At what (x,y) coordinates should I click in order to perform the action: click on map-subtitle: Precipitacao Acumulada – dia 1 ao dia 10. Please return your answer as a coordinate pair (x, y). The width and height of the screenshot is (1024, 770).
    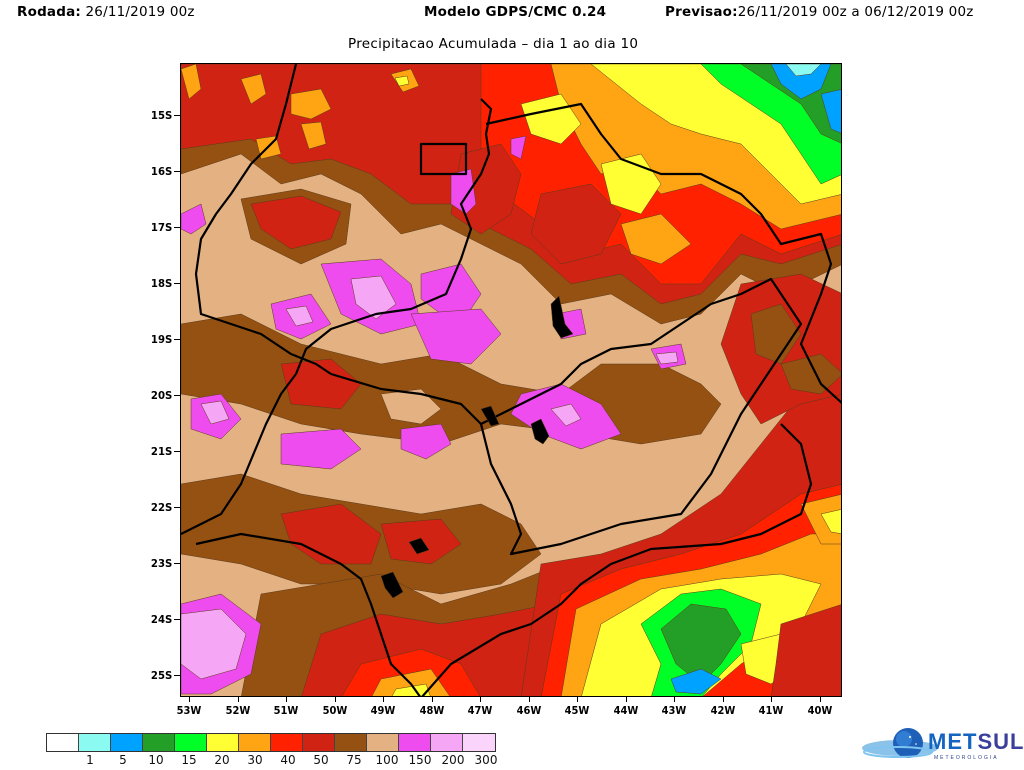
    Looking at the image, I should click on (493, 44).